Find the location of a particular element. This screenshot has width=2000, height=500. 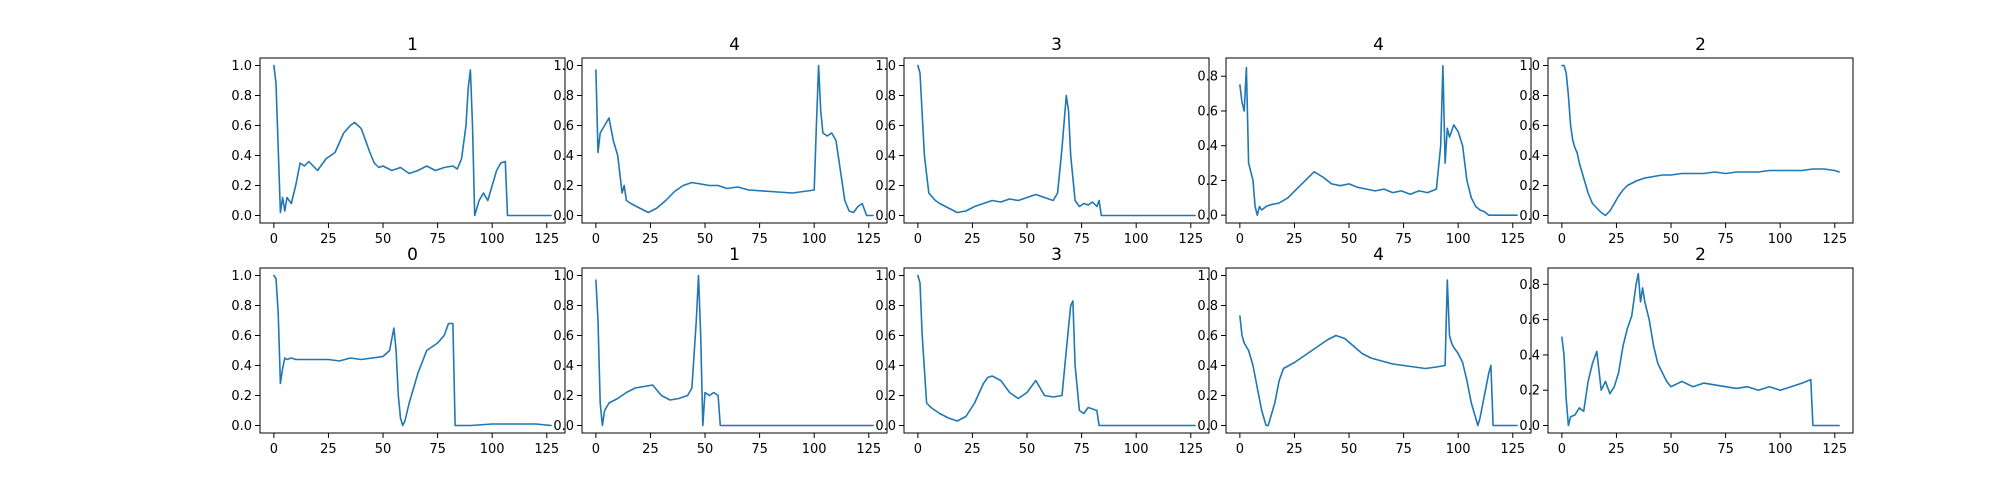

chart-panel-8: 3 0 25 50 75 100 125 0.0 0.2 0.4 0.6 0.8 1.0 is located at coordinates (1042, 351).